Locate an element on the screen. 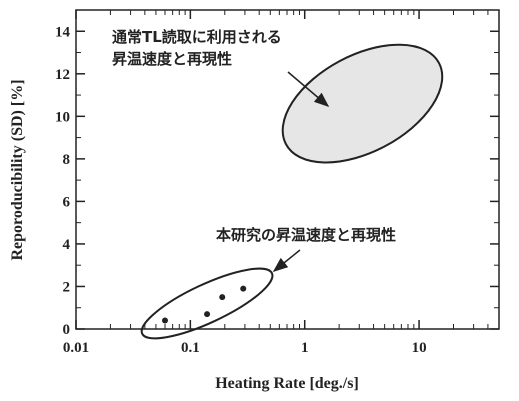  y-tick-label: 2 is located at coordinates (67, 287).